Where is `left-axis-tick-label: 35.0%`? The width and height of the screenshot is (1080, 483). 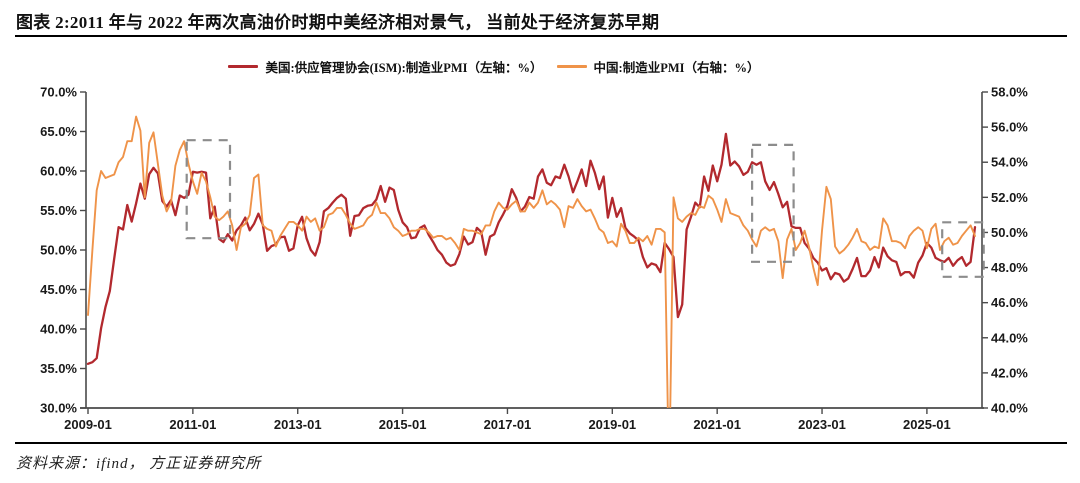 left-axis-tick-label: 35.0% is located at coordinates (58, 368).